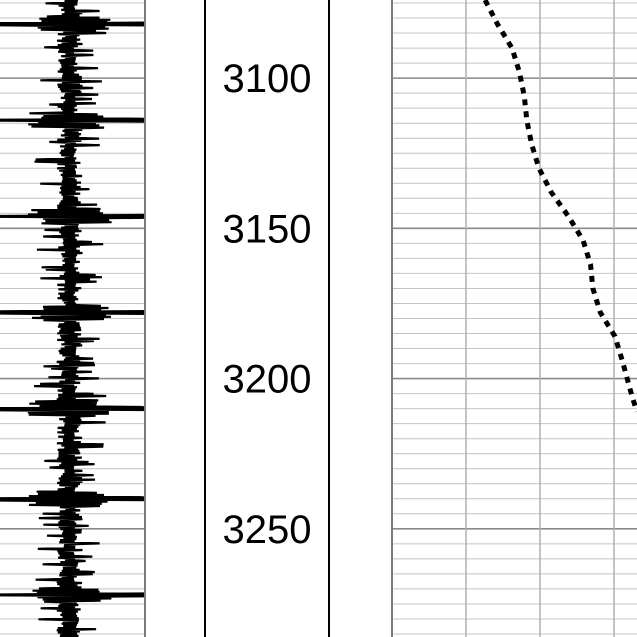 This screenshot has width=637, height=637. What do you see at coordinates (267, 229) in the screenshot?
I see `depth-tick-label: 3150` at bounding box center [267, 229].